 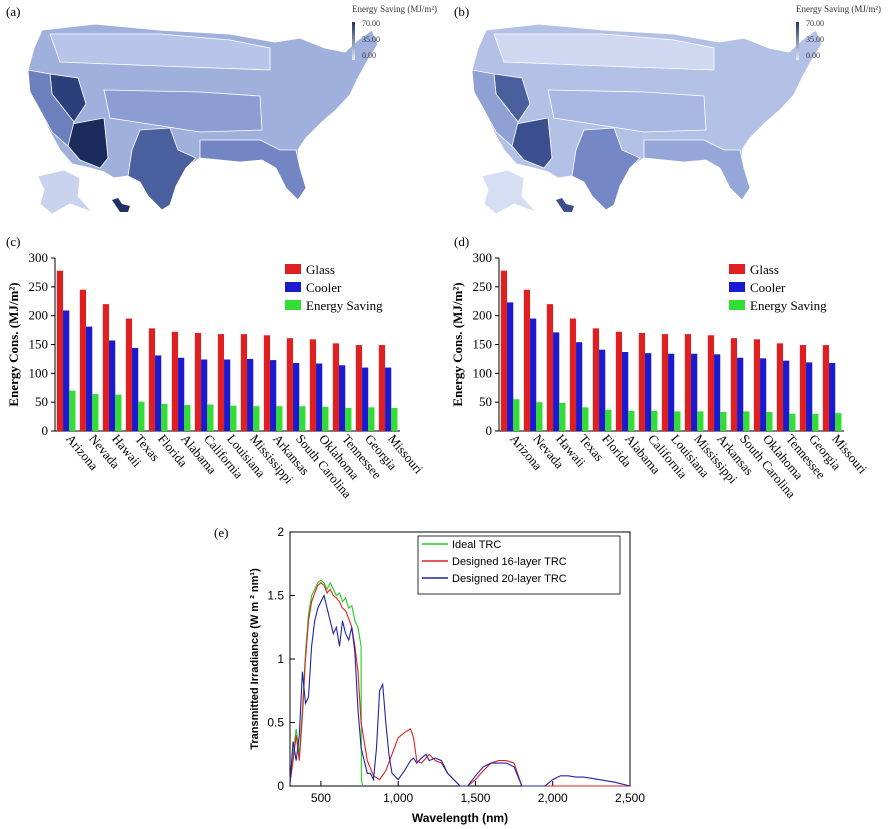 What do you see at coordinates (41, 401) in the screenshot?
I see `y-tick-label: 50` at bounding box center [41, 401].